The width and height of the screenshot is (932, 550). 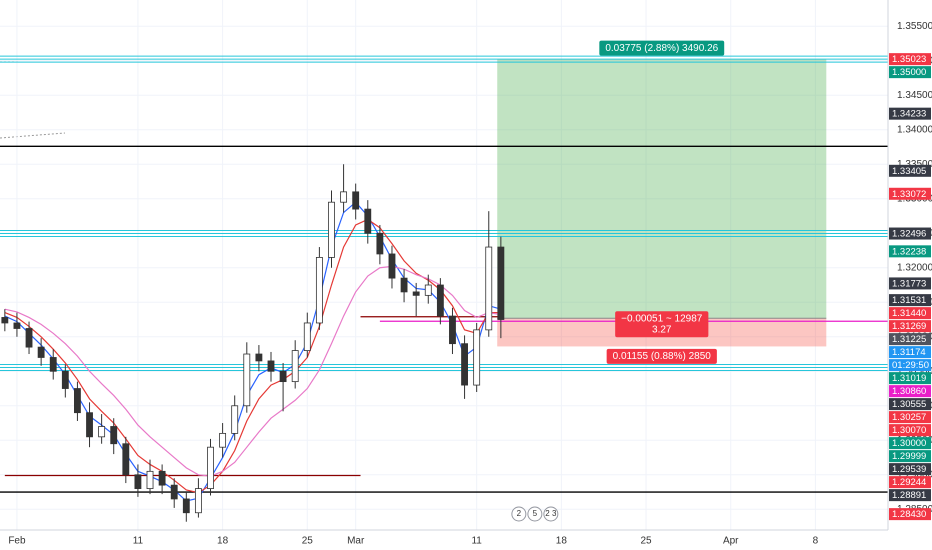 I want to click on target-label-bg, so click(x=662, y=48).